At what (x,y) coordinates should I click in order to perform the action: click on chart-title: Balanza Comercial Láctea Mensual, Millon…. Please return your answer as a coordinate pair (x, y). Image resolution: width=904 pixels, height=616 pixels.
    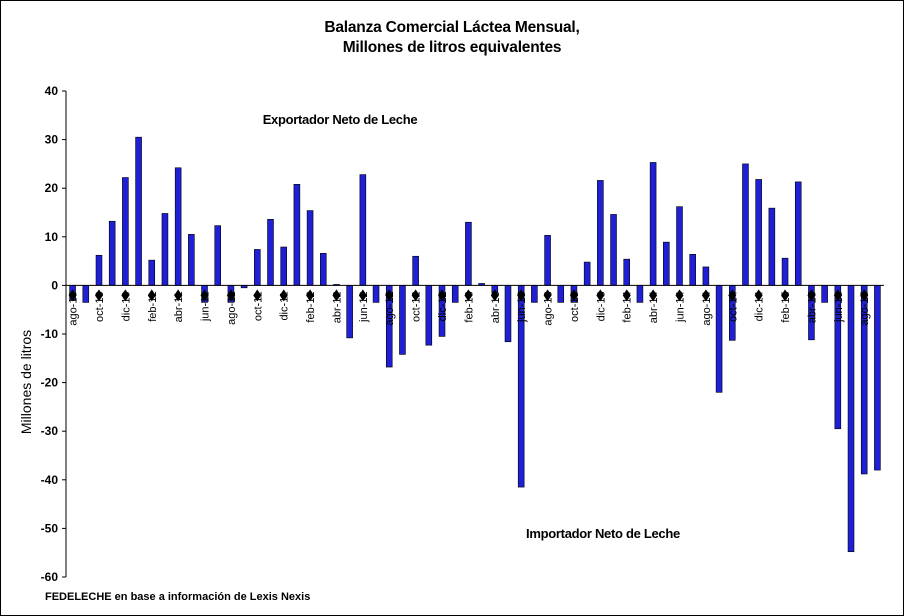
    Looking at the image, I should click on (452, 38).